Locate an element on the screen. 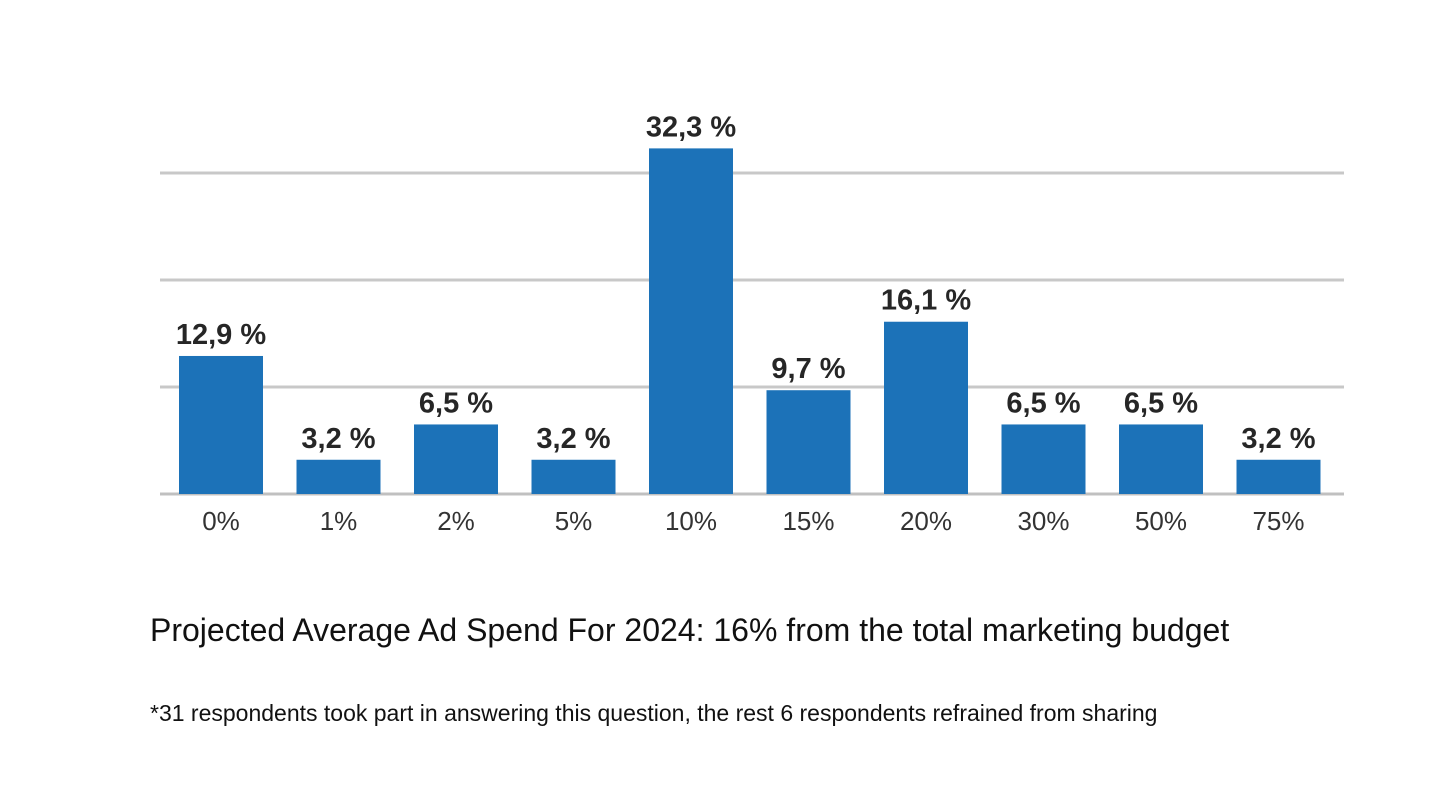 Image resolution: width=1456 pixels, height=806 pixels. x-tick-label-10pct: 10% is located at coordinates (691, 521).